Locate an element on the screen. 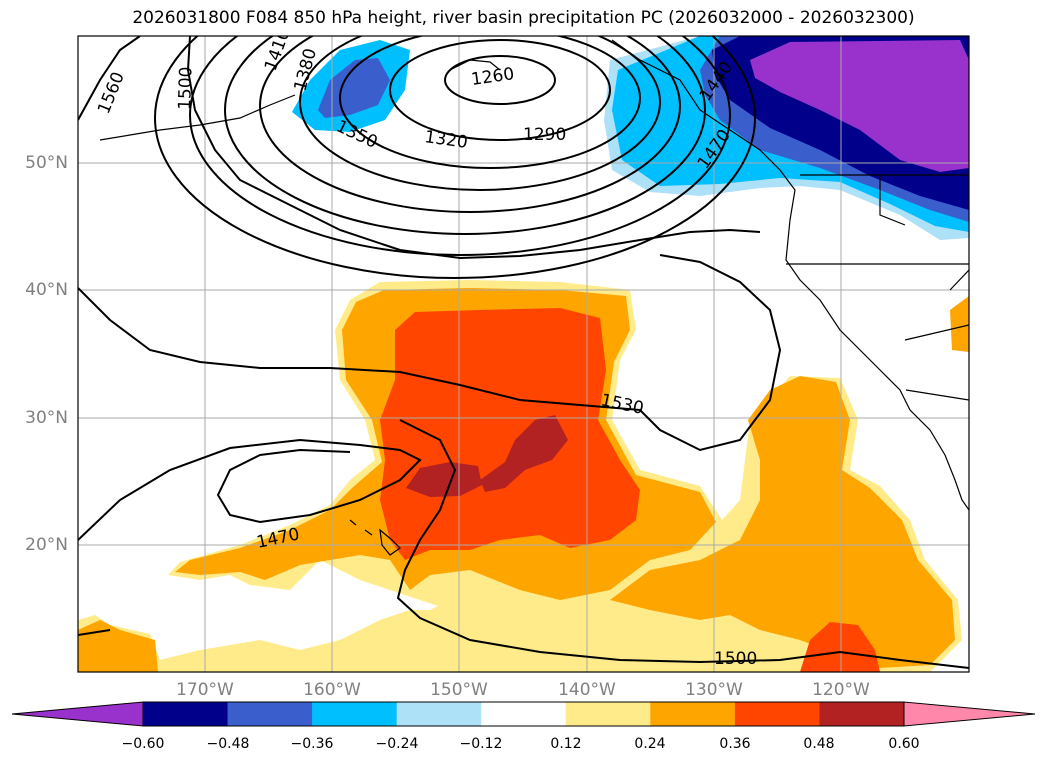 The width and height of the screenshot is (1047, 765). contour-label: 1290 is located at coordinates (544, 135).